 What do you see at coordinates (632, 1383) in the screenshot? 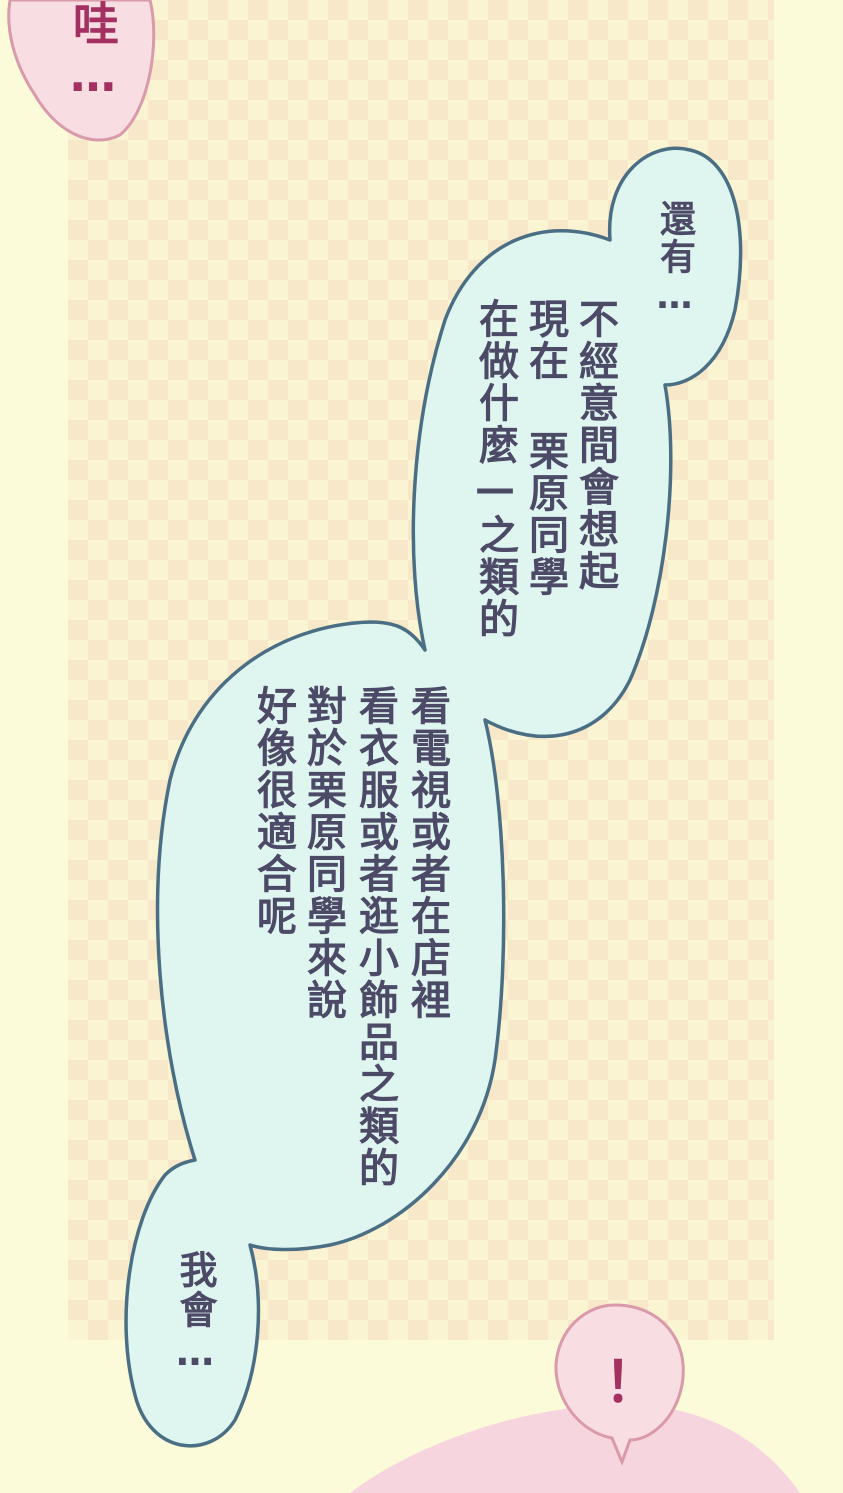
I see `exclamation-mark: ！` at bounding box center [632, 1383].